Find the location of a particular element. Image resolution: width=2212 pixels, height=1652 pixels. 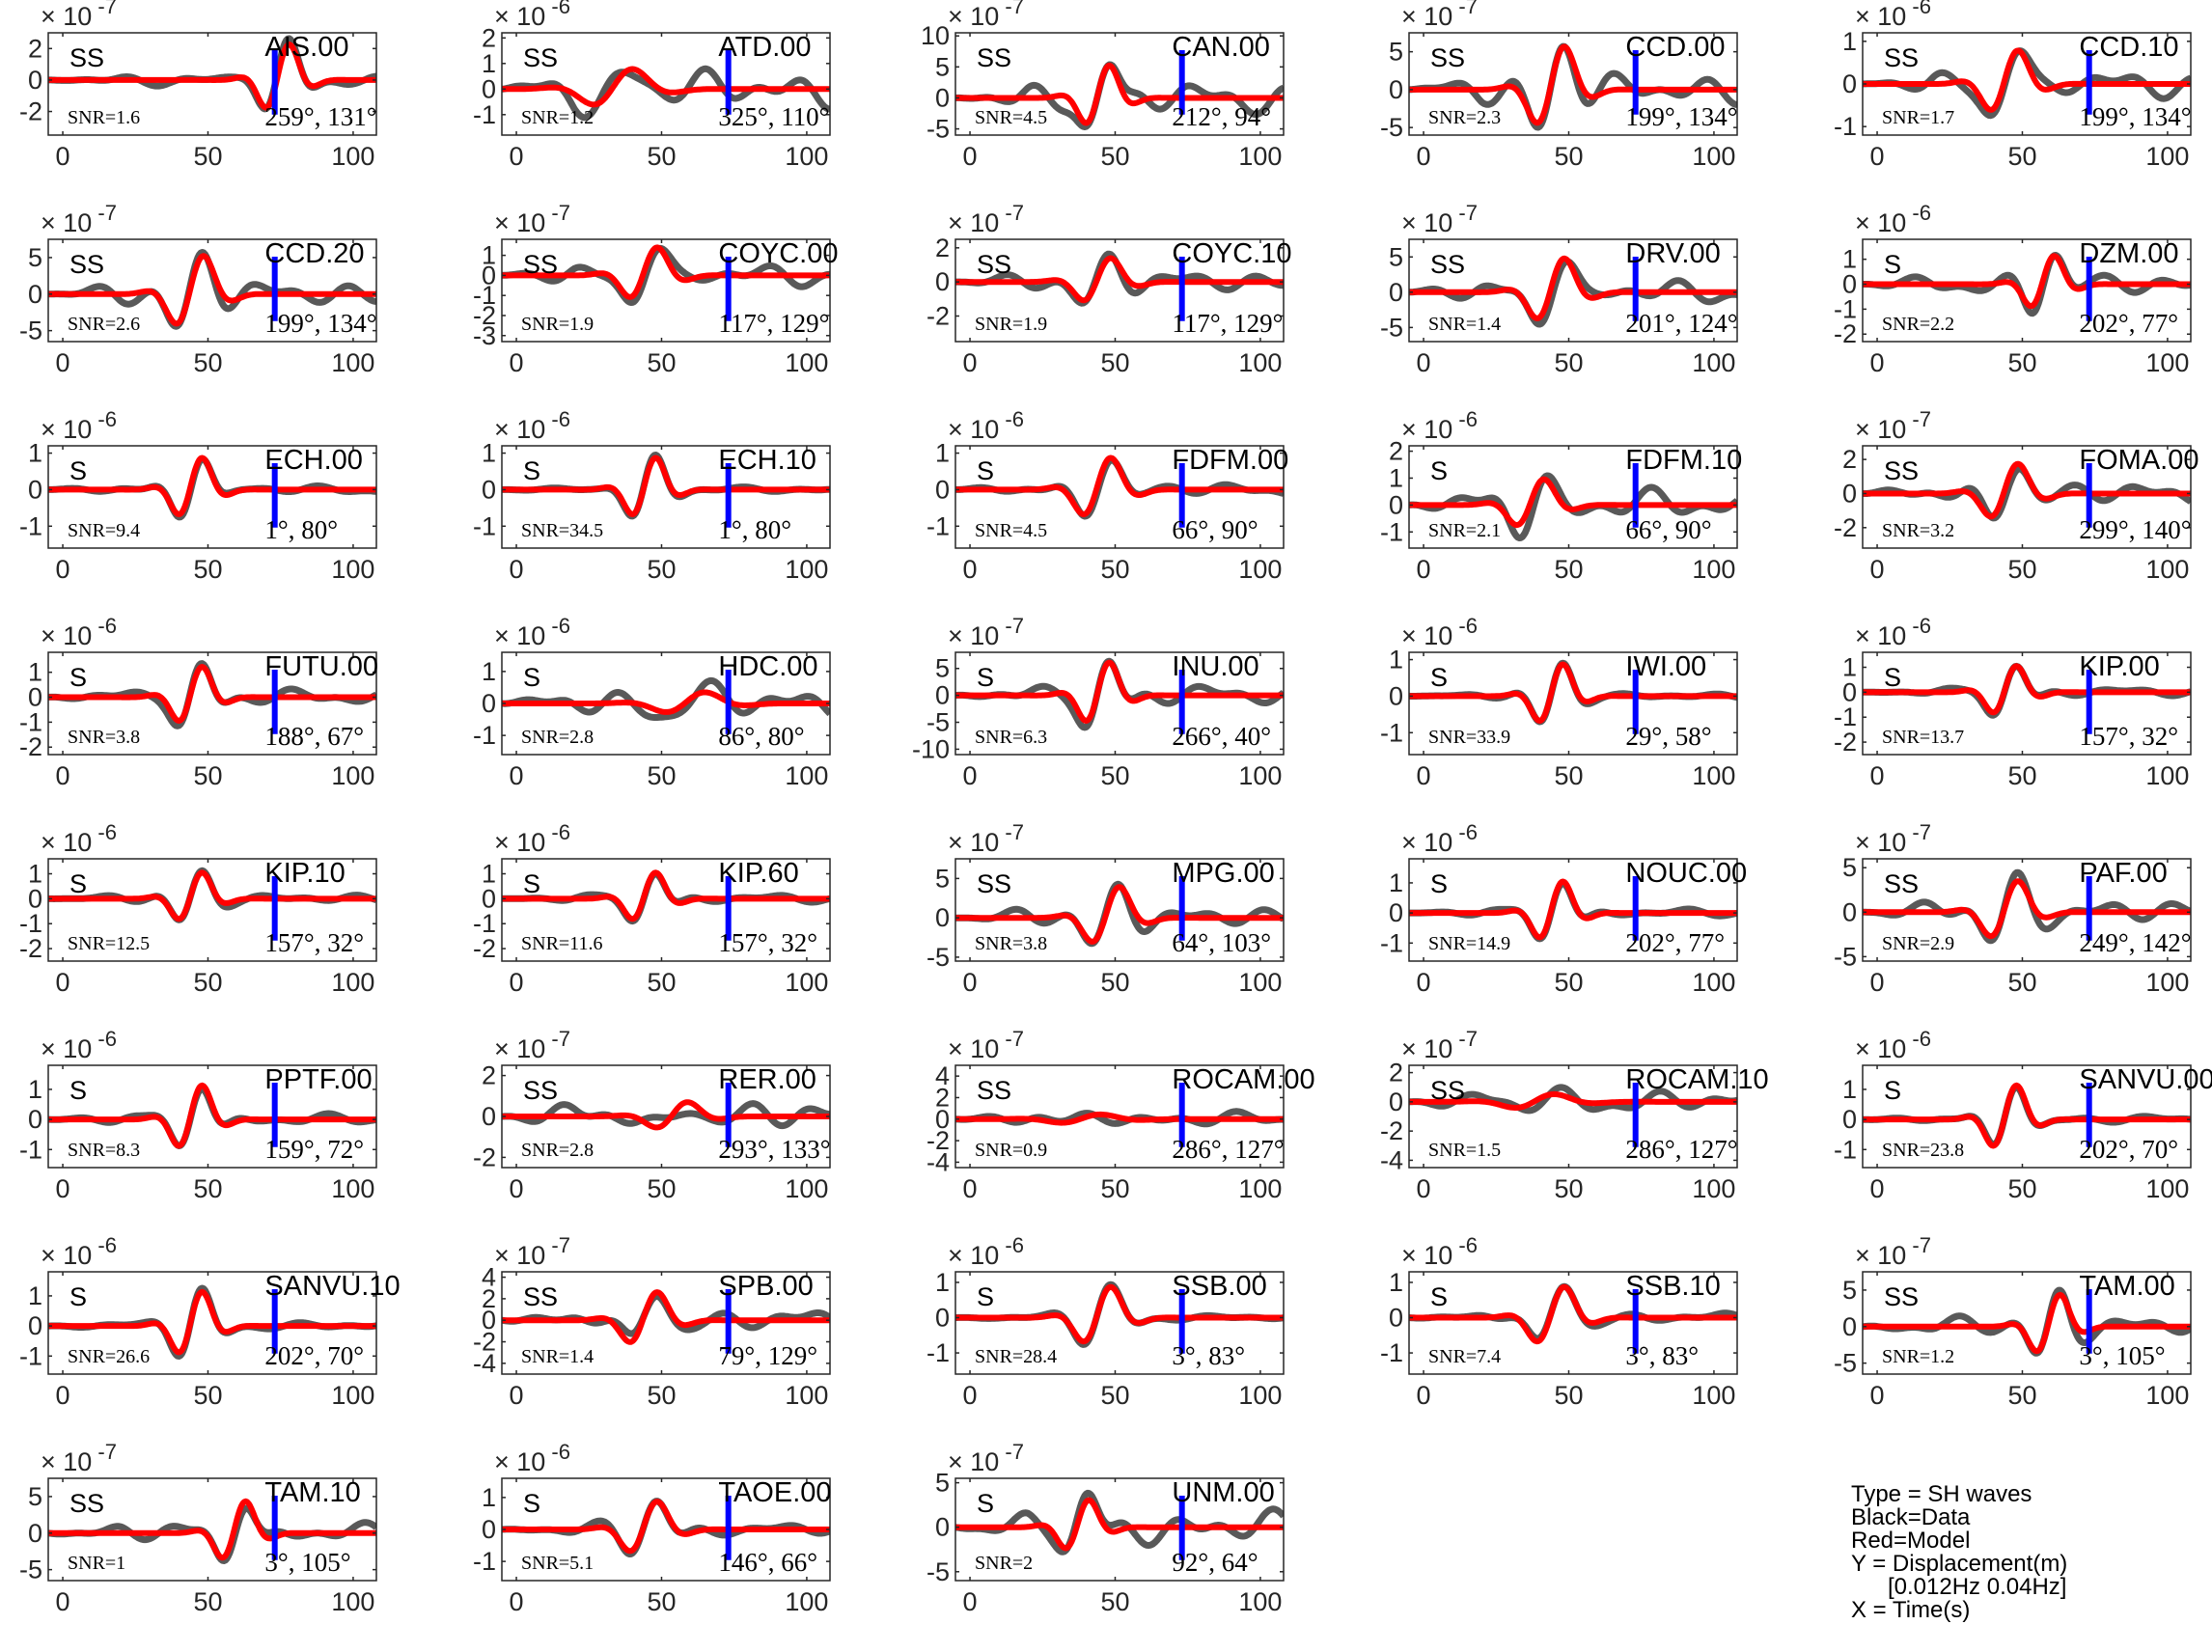

y-tick-label: -2 is located at coordinates (484, 1157).